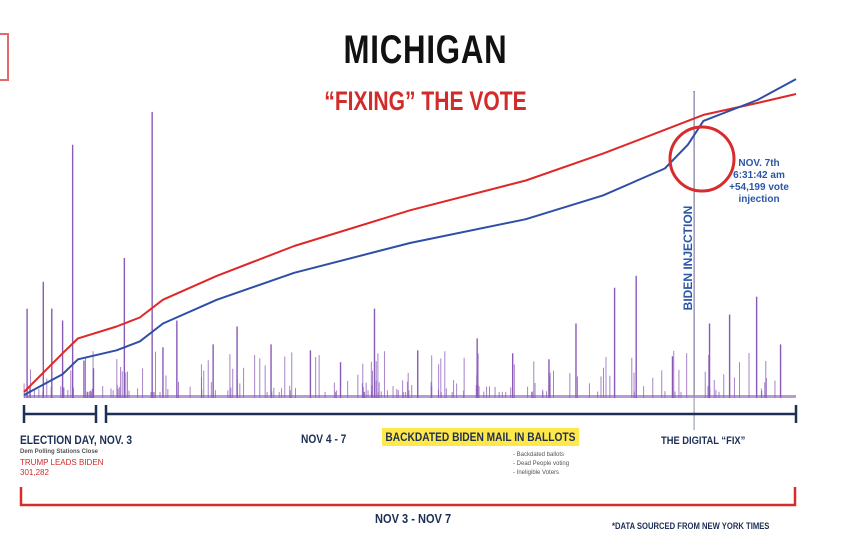  What do you see at coordinates (688, 258) in the screenshot?
I see `biden-injection-label: BIDEN INJECTION` at bounding box center [688, 258].